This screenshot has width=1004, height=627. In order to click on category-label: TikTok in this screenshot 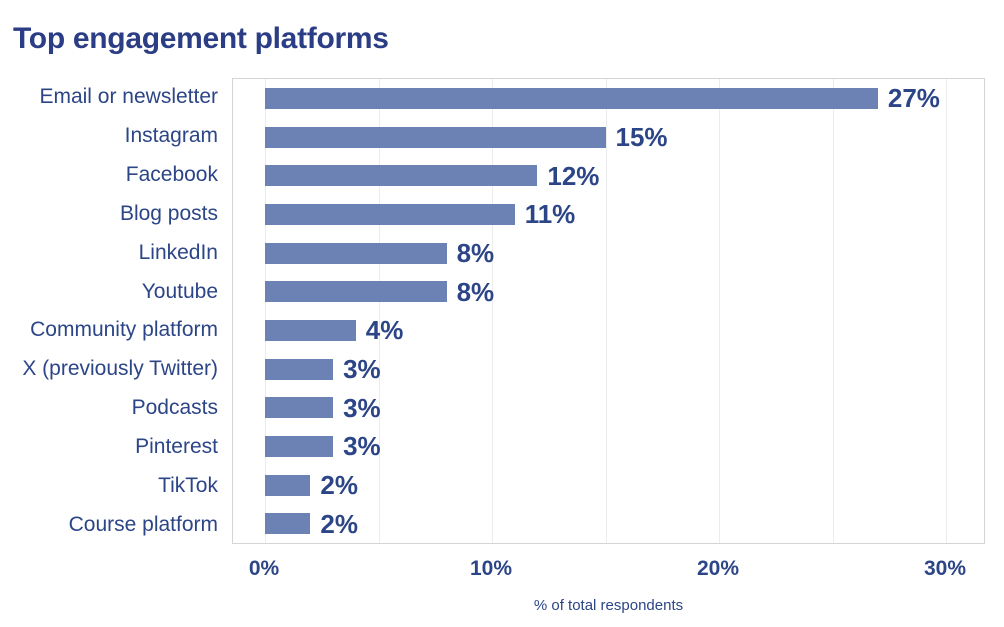, I will do `click(188, 485)`.